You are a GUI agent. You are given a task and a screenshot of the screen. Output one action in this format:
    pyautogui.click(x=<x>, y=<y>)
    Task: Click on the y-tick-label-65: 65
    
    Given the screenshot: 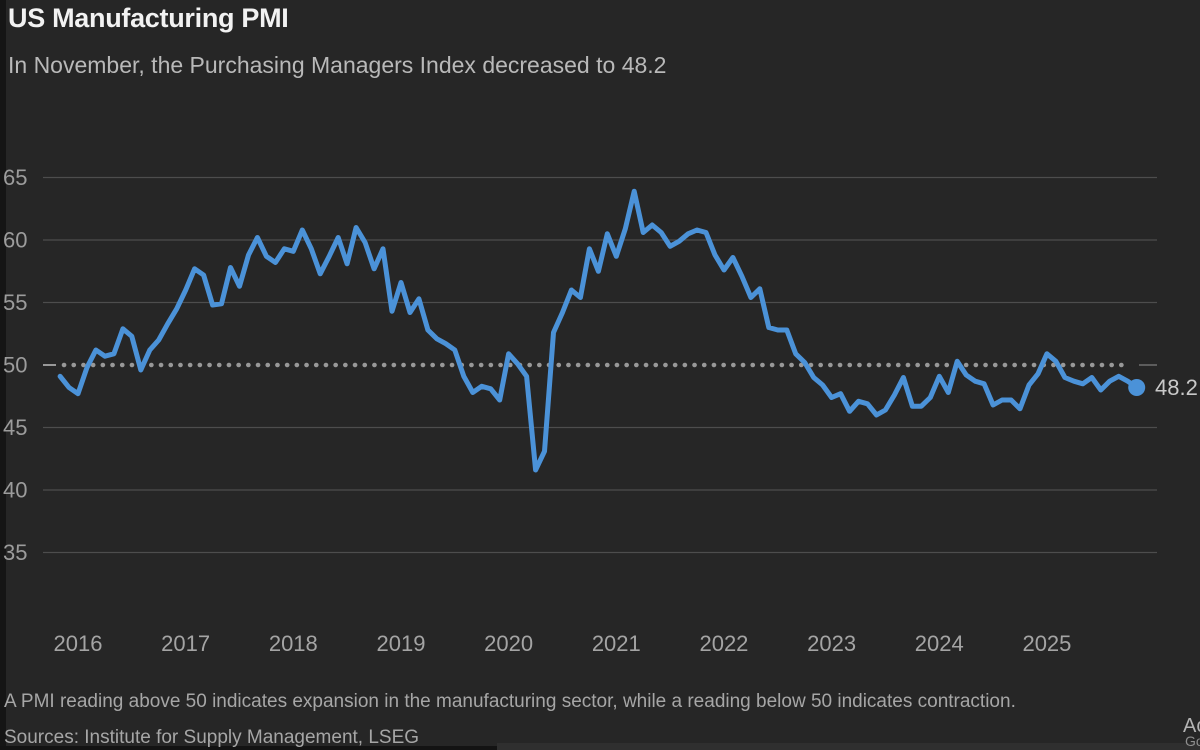 What is the action you would take?
    pyautogui.click(x=15, y=177)
    